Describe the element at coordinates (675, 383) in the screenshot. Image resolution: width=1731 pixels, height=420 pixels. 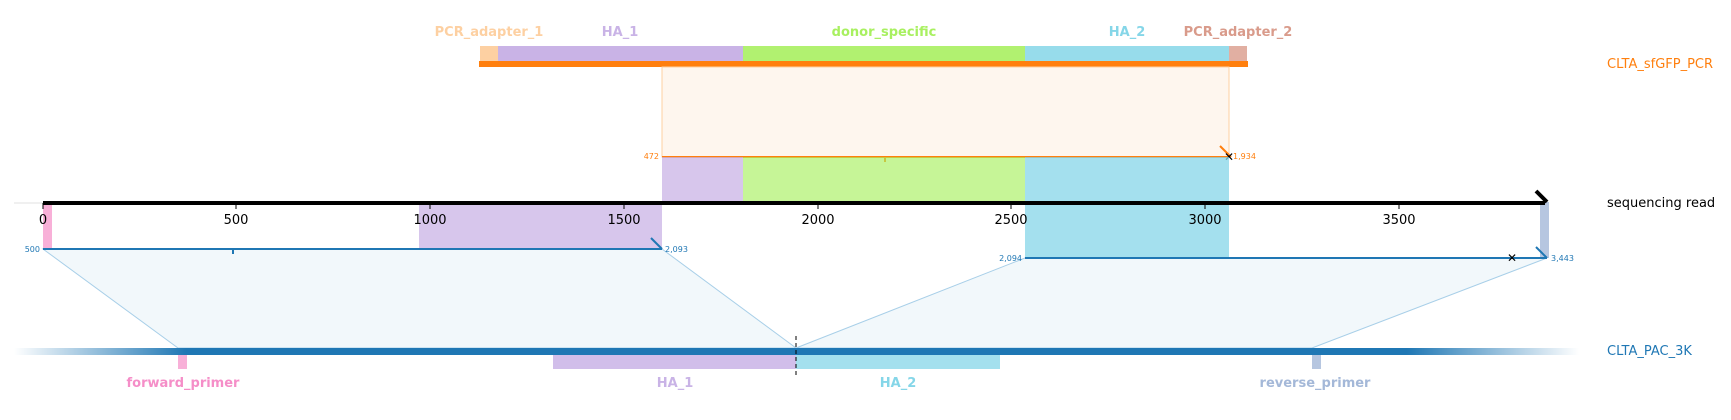
I see `reference-feature-label-ha-1: HA_1` at that location.